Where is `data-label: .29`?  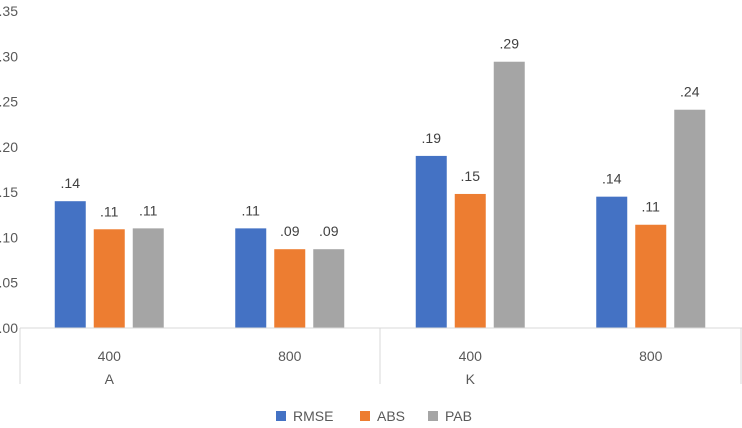
data-label: .29 is located at coordinates (510, 44).